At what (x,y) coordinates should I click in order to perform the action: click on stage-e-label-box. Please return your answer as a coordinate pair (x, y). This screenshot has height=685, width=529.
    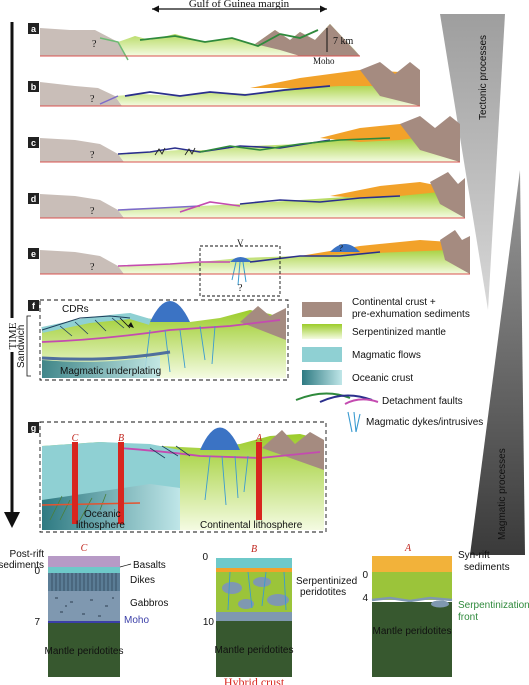
    Looking at the image, I should click on (33, 253).